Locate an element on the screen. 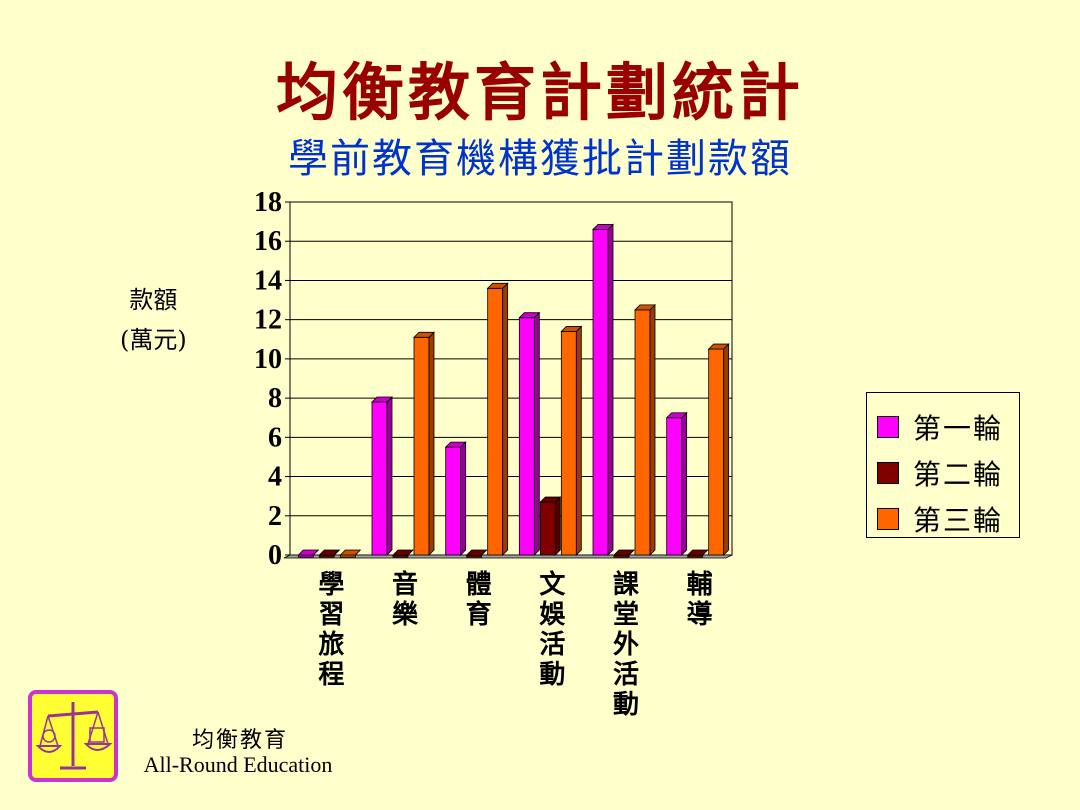 This screenshot has width=1080, height=810. y-tick-label: 0 is located at coordinates (275, 555).